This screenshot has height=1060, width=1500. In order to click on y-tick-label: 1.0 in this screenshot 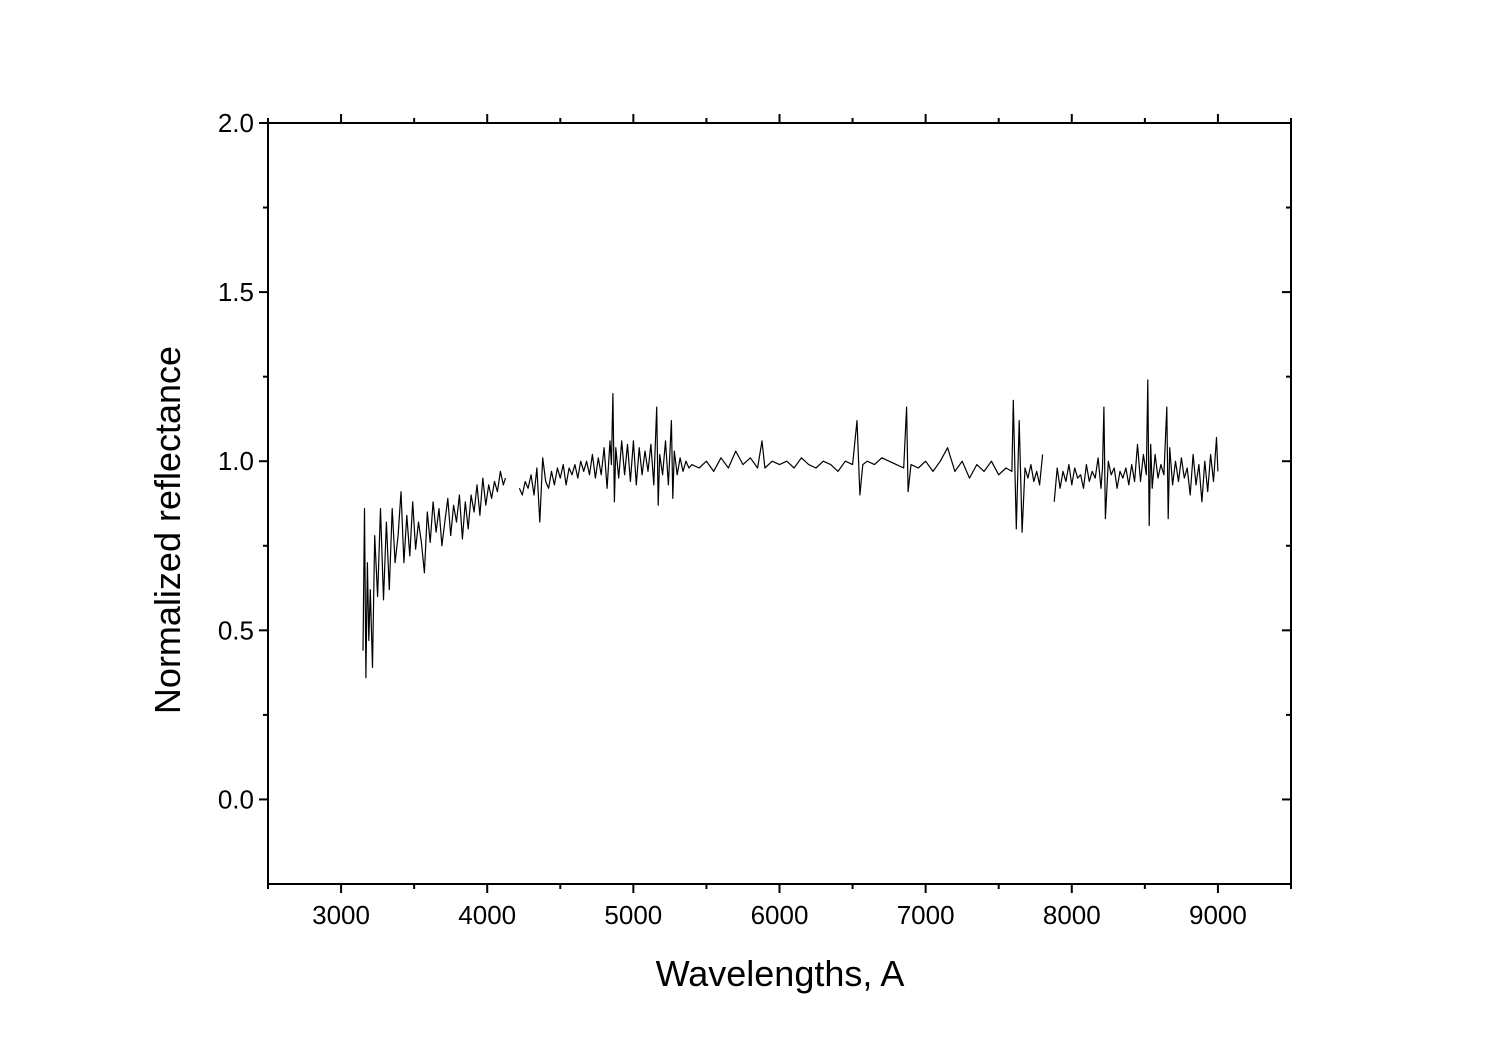, I will do `click(236, 461)`.